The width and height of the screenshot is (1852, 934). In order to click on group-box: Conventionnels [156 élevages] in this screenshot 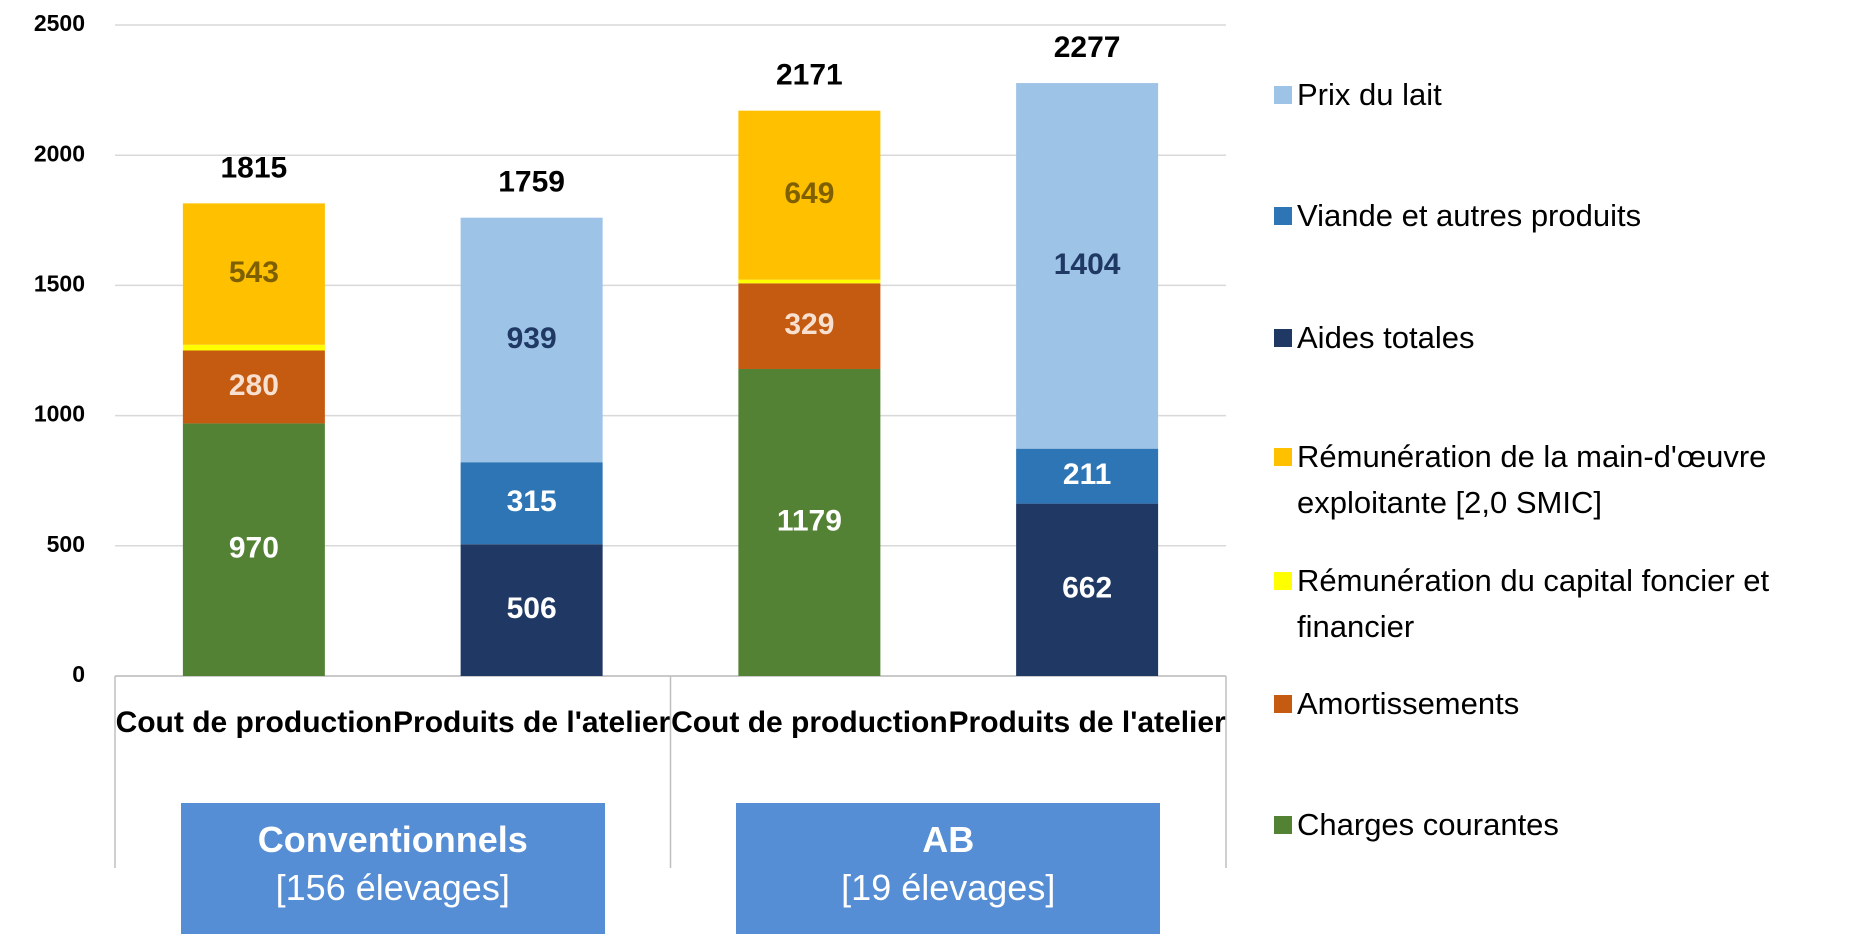, I will do `click(392, 868)`.